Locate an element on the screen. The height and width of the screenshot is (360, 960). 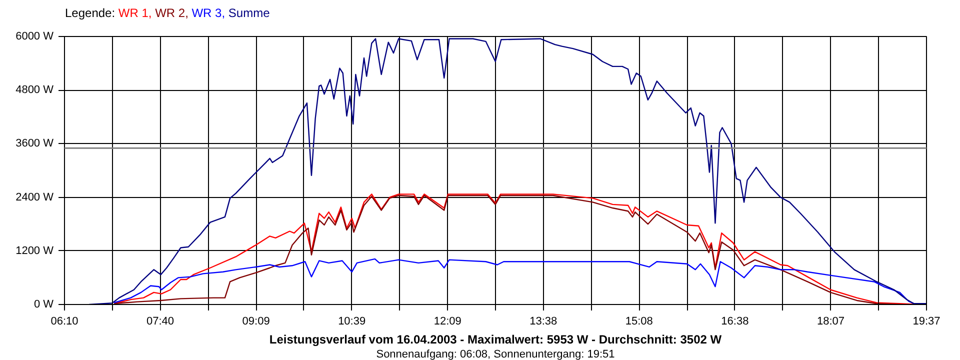
y-tick-label: 3600 W is located at coordinates (35, 144).